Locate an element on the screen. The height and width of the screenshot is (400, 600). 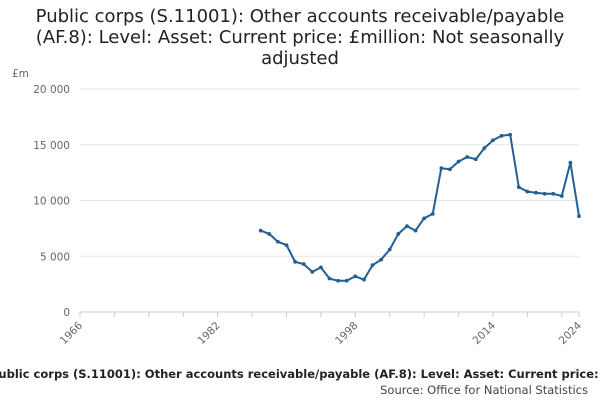
x-tick-label: 2014 is located at coordinates (485, 333).